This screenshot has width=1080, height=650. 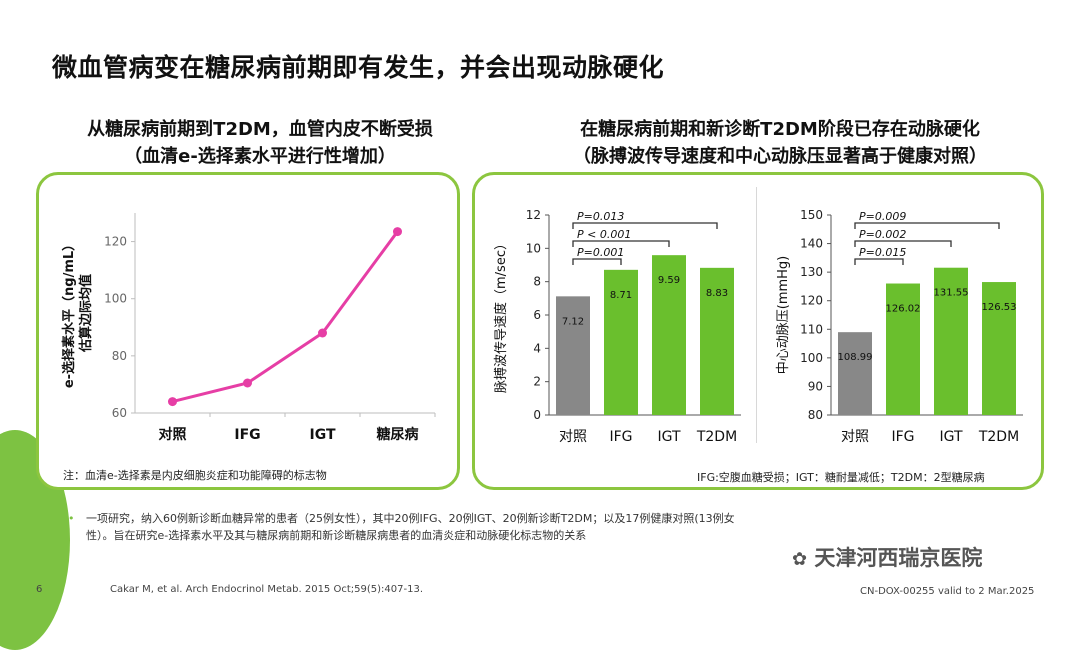 What do you see at coordinates (780, 156) in the screenshot?
I see `right-subtitle-line2: （脉搏波传导速度和中心动脉压显著高于健康对照）` at bounding box center [780, 156].